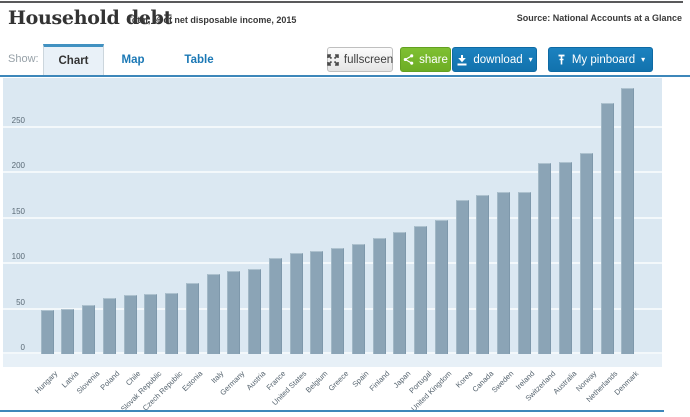 Image resolution: width=690 pixels, height=417 pixels. I want to click on toolbar-divider, so click(345, 76).